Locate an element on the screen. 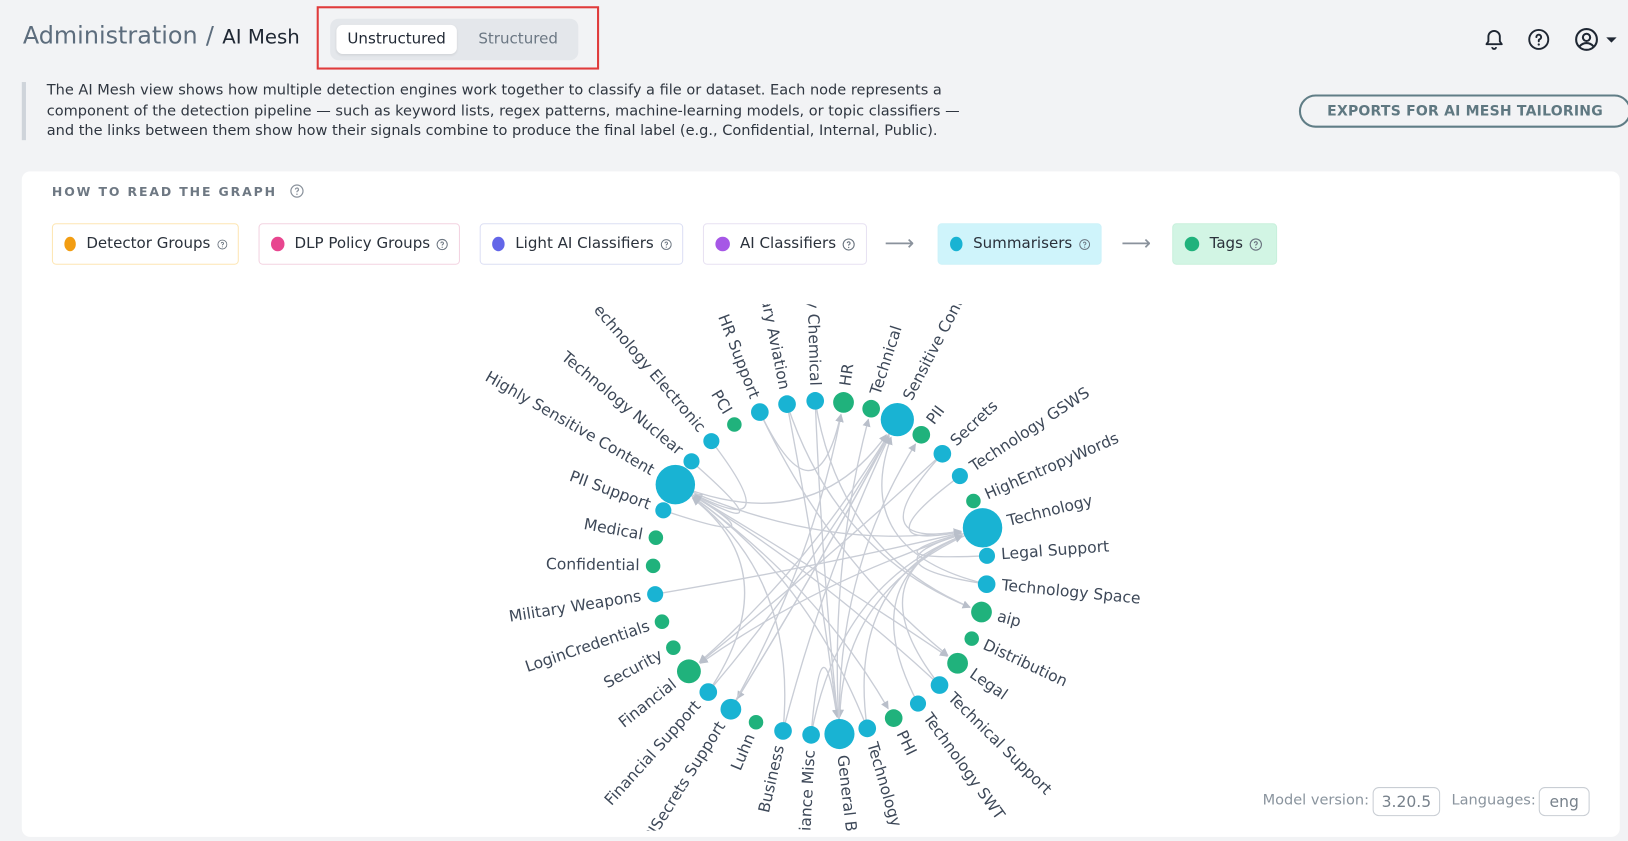 The height and width of the screenshot is (841, 1628). legend-item: Detector Groups is located at coordinates (145, 244).